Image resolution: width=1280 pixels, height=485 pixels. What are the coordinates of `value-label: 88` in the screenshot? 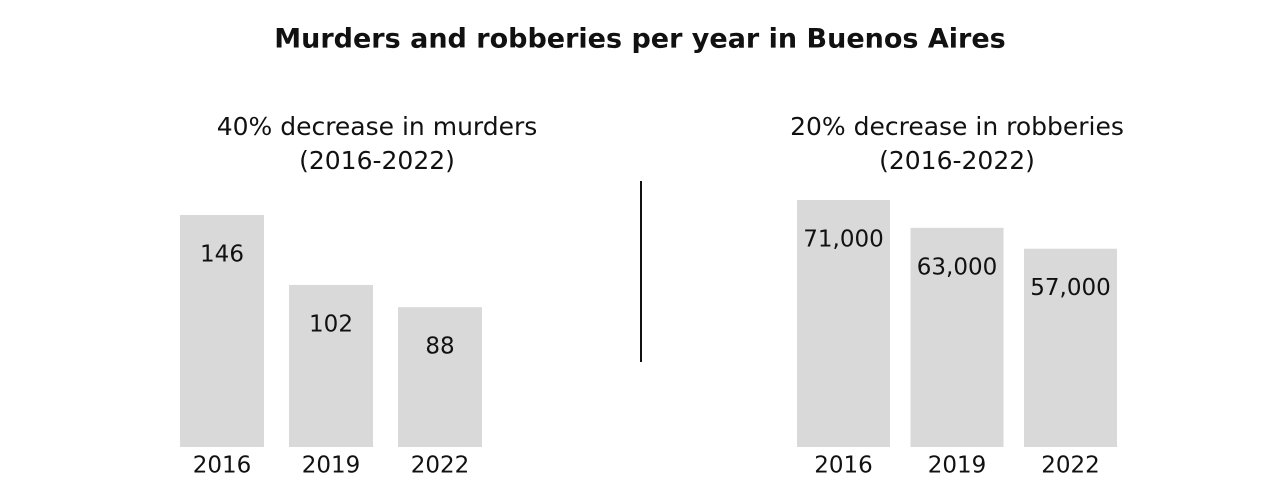 It's located at (439, 347).